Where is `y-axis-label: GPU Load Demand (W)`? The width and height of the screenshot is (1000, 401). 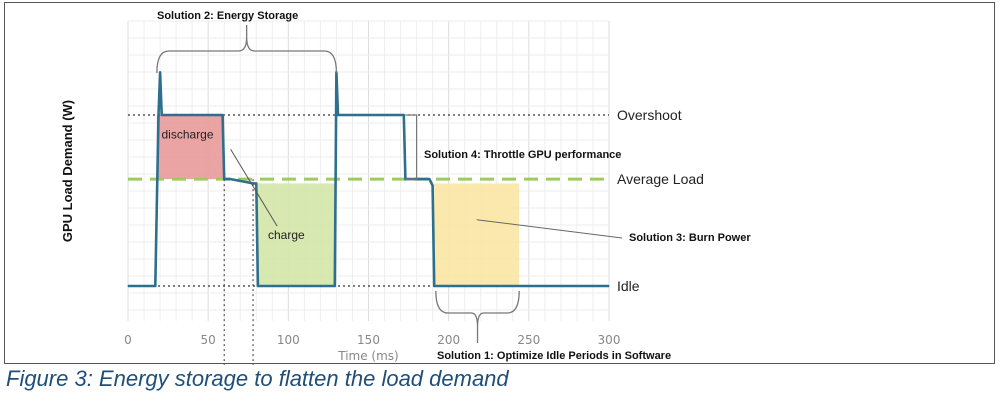 y-axis-label: GPU Load Demand (W) is located at coordinates (67, 171).